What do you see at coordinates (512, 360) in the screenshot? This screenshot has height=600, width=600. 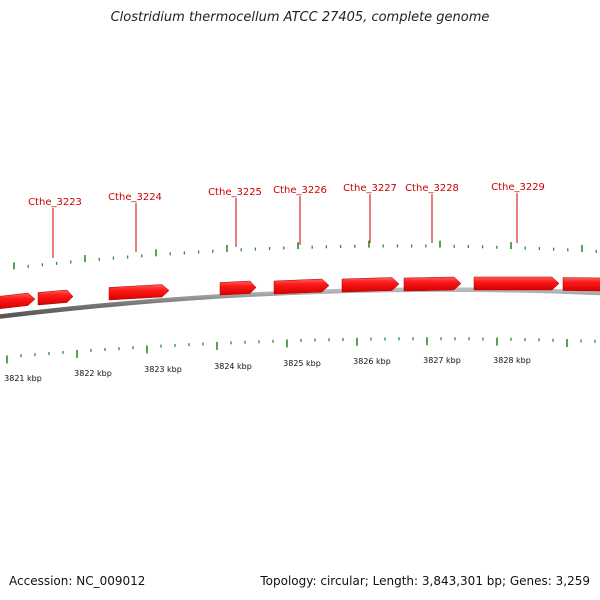 I see `kbp-label: 3828 kbp` at bounding box center [512, 360].